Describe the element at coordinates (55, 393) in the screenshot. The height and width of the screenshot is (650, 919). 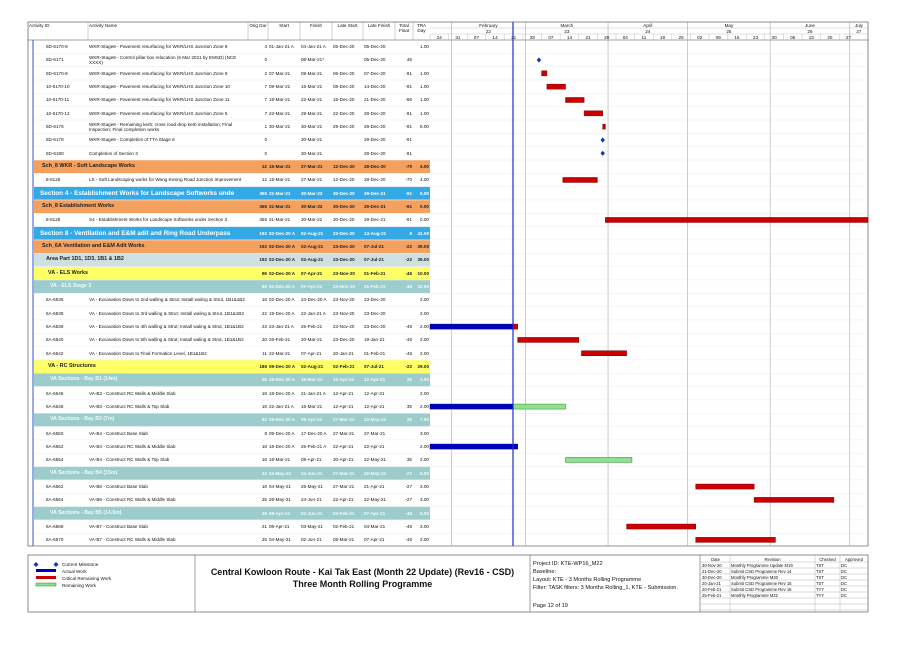
I see `cell-id: 6A-6546` at that location.